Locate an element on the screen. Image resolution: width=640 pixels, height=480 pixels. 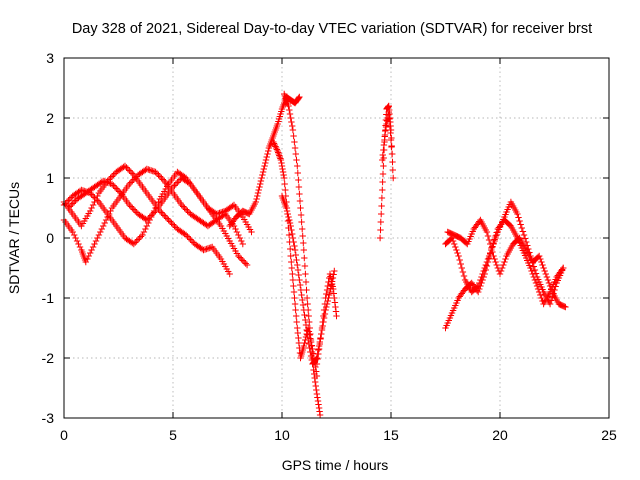
x-tick-label: 20 is located at coordinates (500, 435).